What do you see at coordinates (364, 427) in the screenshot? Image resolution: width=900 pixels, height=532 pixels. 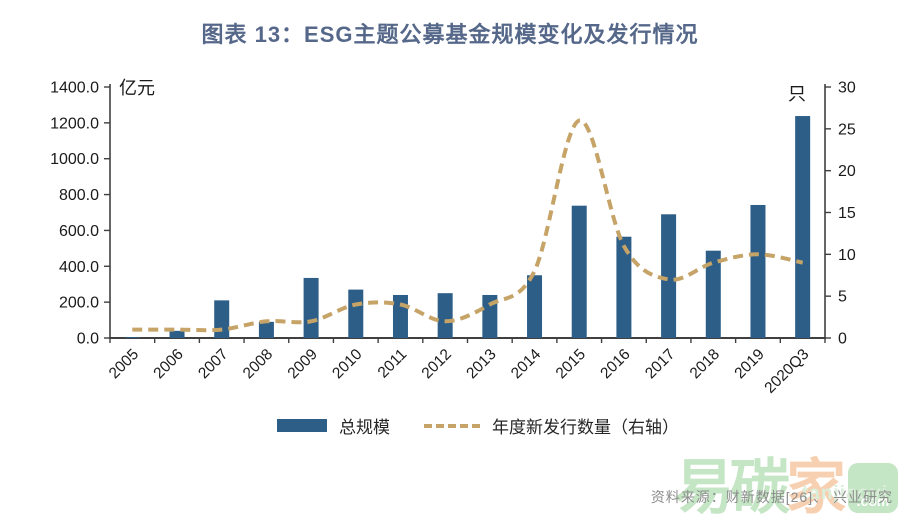 I see `legend-label-total-scale: 总规模` at bounding box center [364, 427].